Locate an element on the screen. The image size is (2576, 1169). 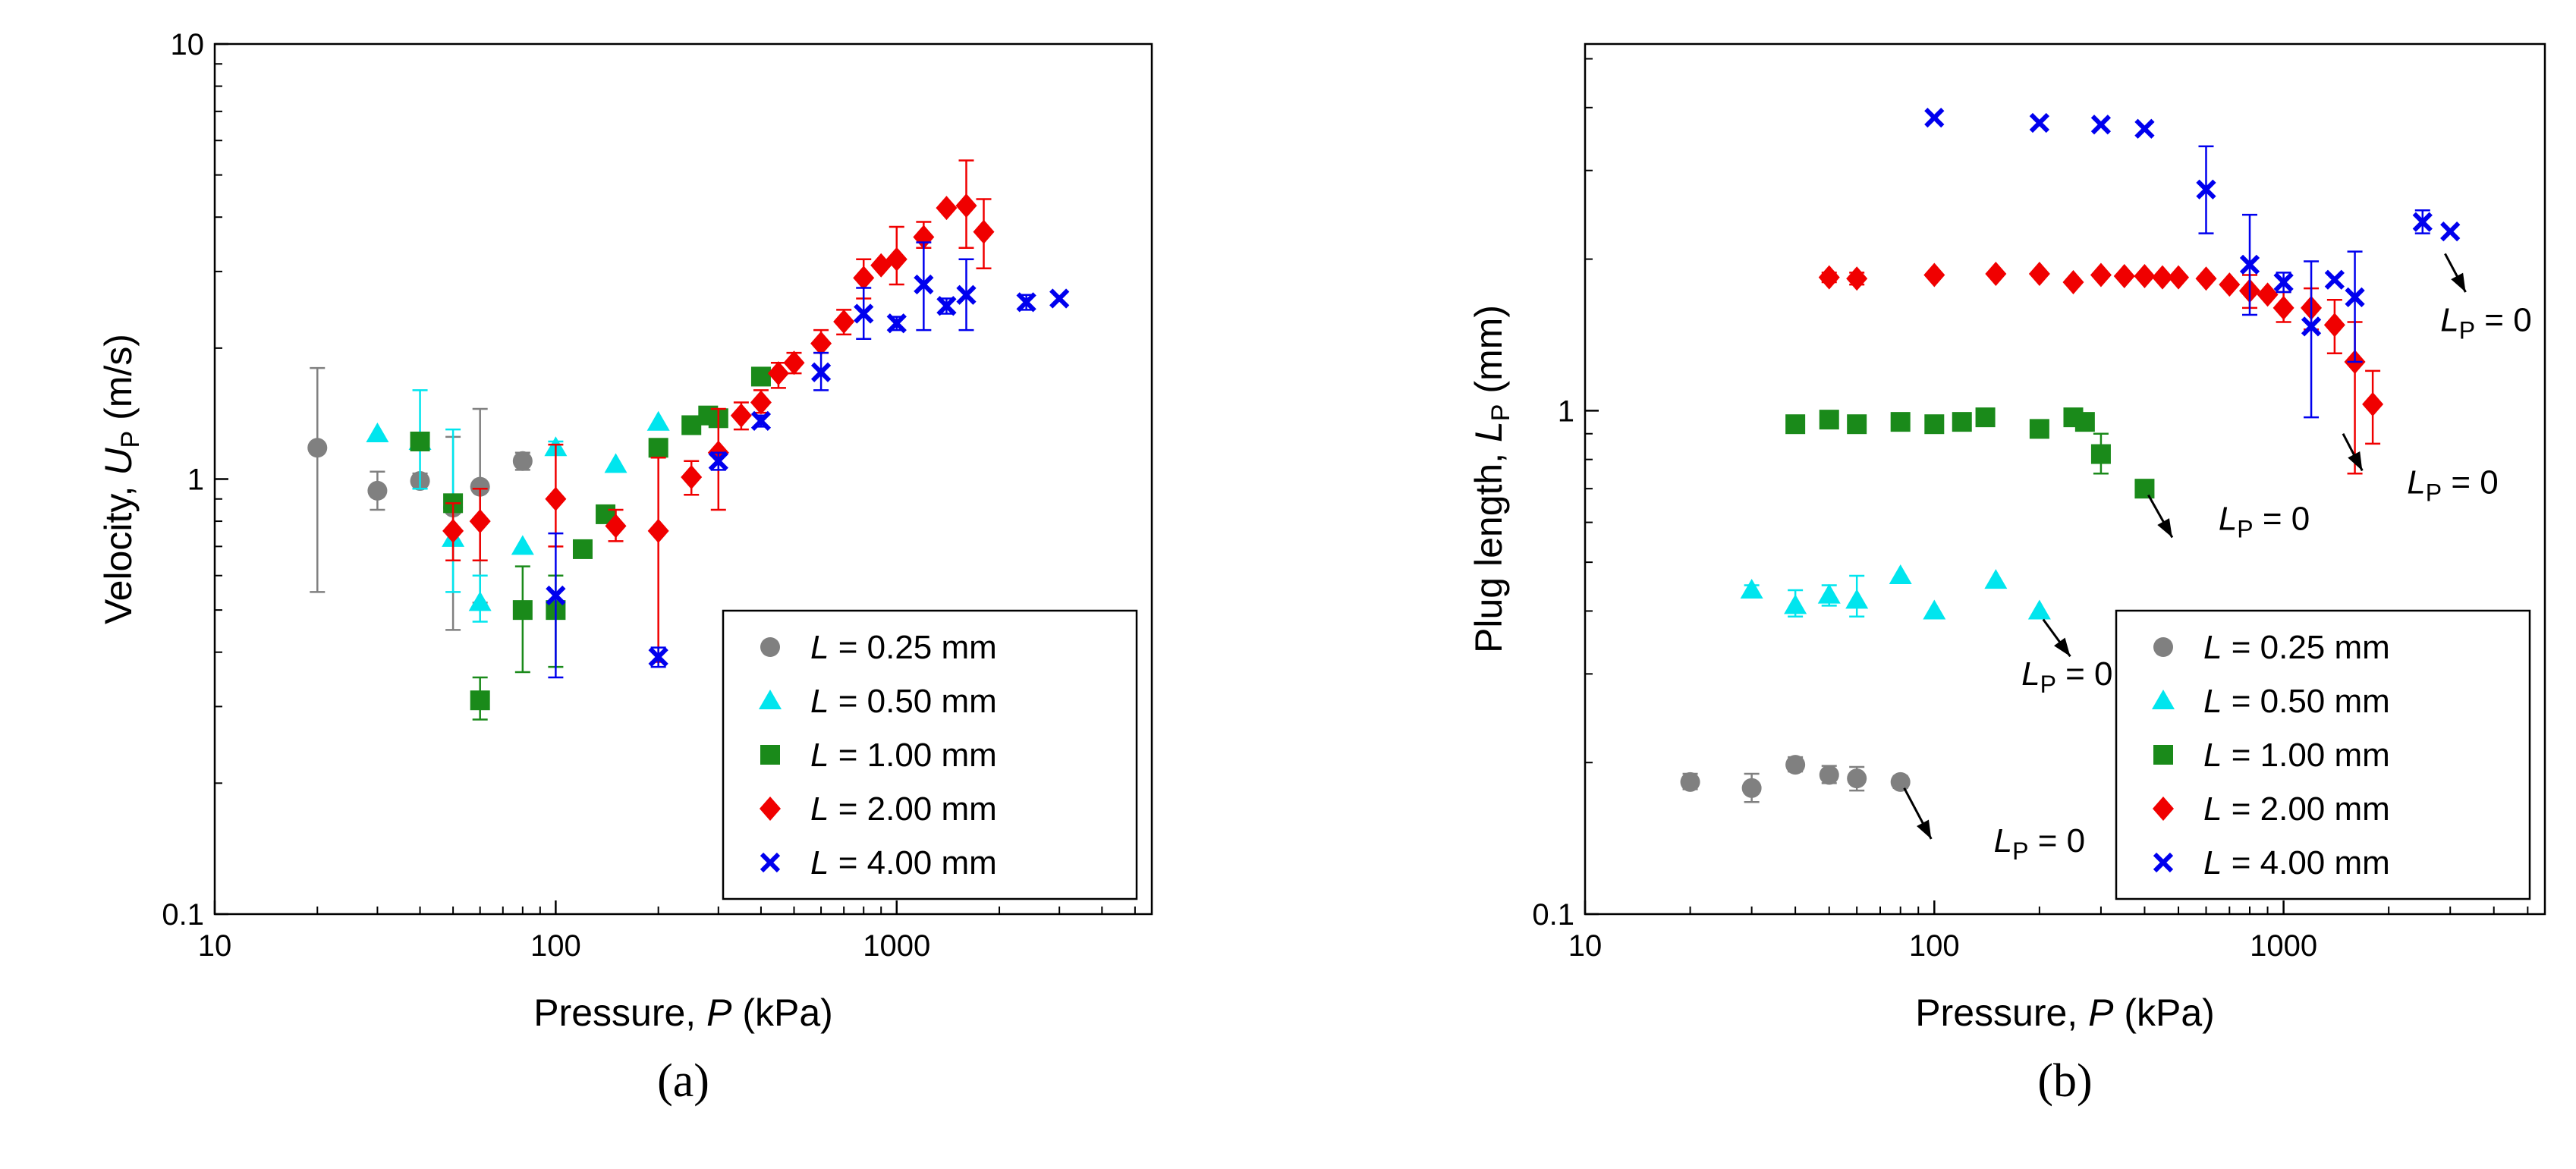
x-tick-label: 100 is located at coordinates (1934, 946).